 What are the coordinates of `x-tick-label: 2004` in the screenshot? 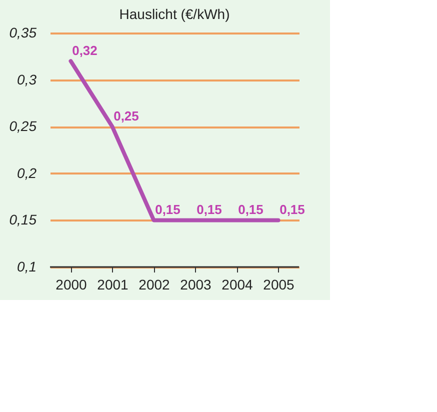 It's located at (238, 284).